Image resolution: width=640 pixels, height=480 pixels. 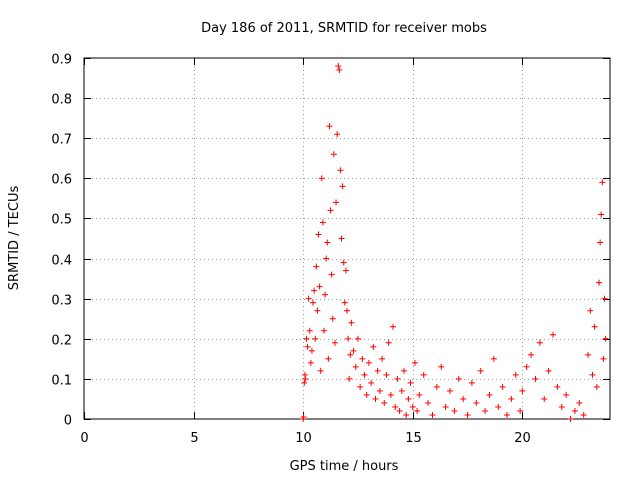 I want to click on y-tick-label: 0.6, so click(x=61, y=180).